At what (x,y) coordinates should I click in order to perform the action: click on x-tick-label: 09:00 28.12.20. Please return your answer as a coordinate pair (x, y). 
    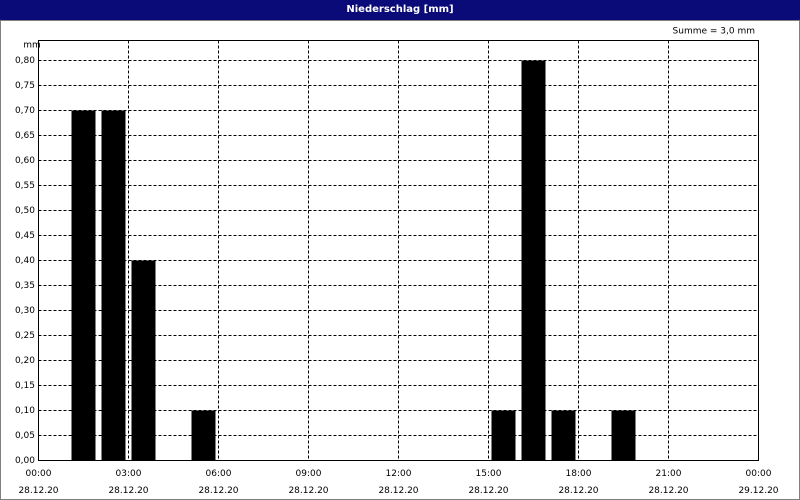
    Looking at the image, I should click on (308, 482).